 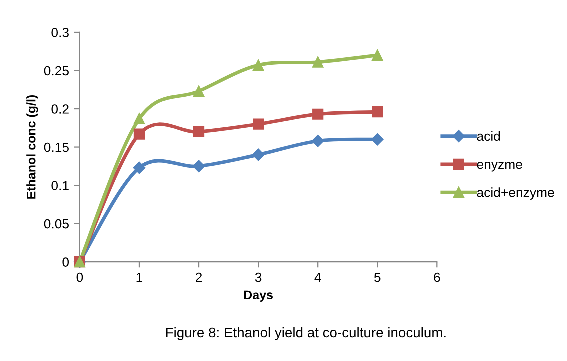 I want to click on x-tick-label: 0, so click(x=80, y=277).